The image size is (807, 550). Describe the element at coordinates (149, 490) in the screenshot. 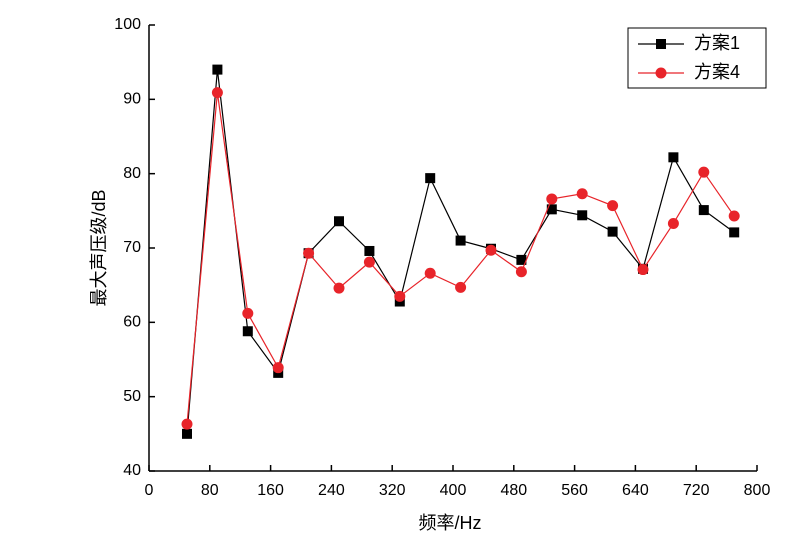

I see `x-tick-label: 0` at that location.